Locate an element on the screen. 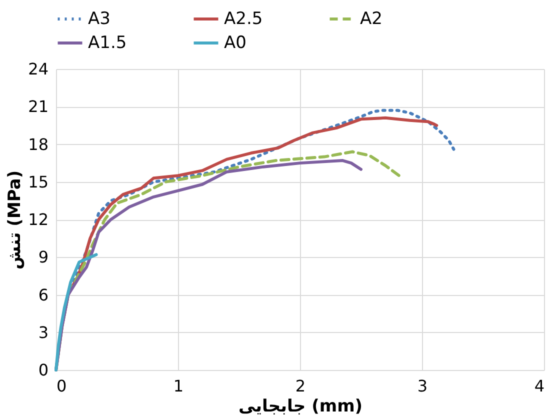 Image resolution: width=555 pixels, height=419 pixels. y-tick-label: 3 is located at coordinates (43, 332).